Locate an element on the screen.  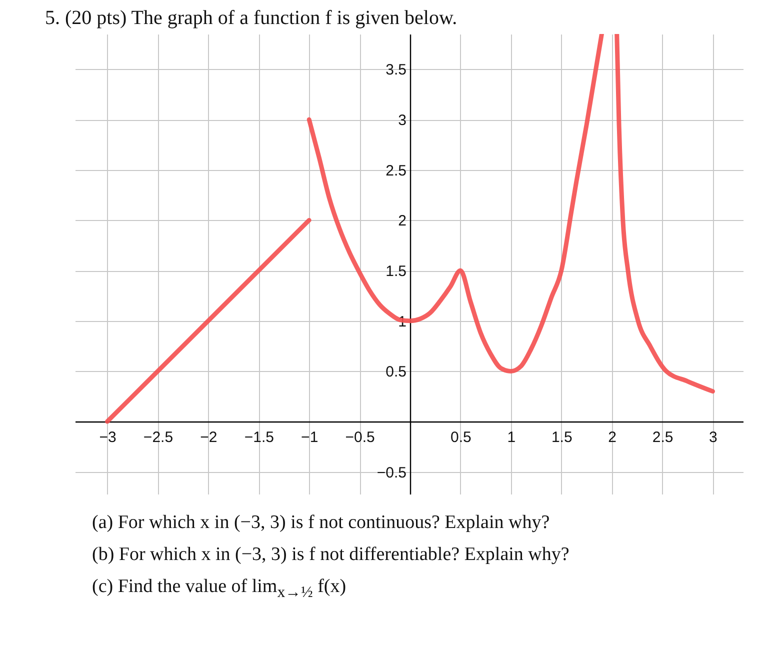
line-series is located at coordinates (664, 214).